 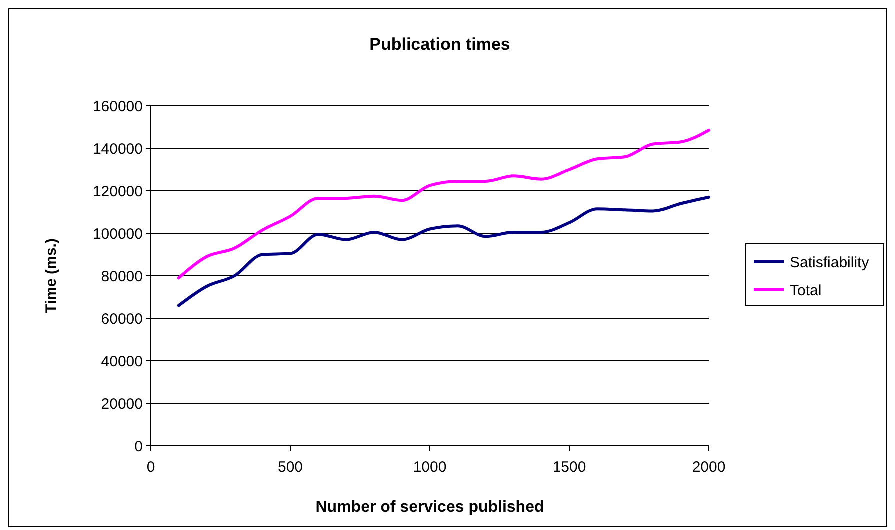 What do you see at coordinates (806, 291) in the screenshot?
I see `legend-label: Total` at bounding box center [806, 291].